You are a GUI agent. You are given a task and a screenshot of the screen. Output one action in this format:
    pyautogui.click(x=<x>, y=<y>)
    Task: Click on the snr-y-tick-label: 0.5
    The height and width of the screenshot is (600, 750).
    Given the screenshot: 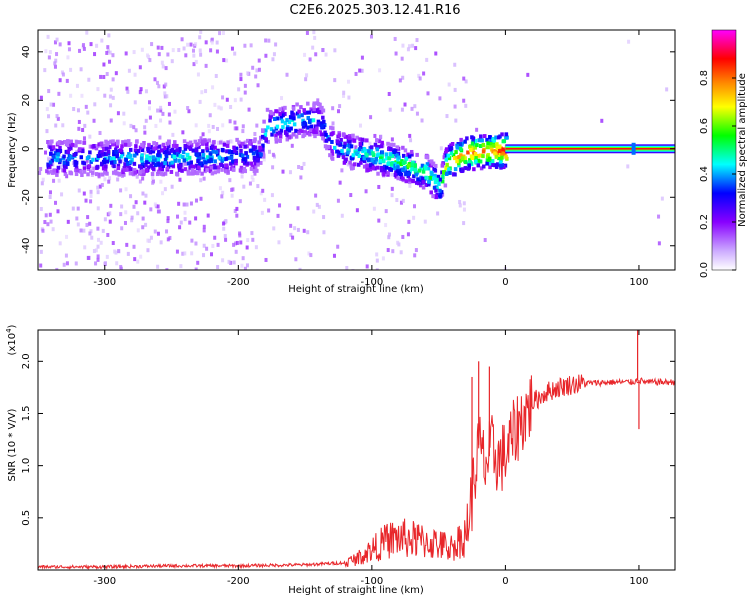 What is the action you would take?
    pyautogui.click(x=26, y=518)
    